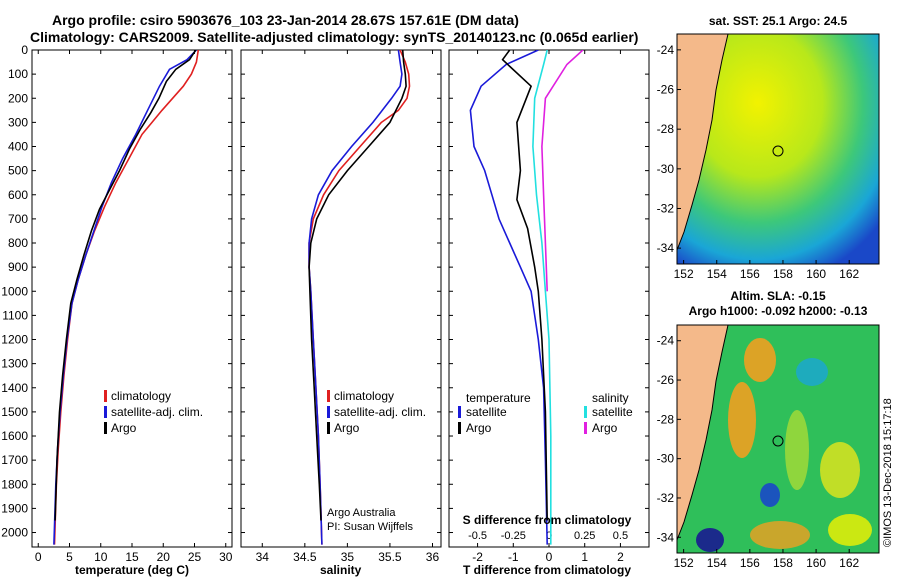 This screenshot has width=900, height=580. What do you see at coordinates (14, 484) in the screenshot?
I see `depth-tick-label: 1800` at bounding box center [14, 484].